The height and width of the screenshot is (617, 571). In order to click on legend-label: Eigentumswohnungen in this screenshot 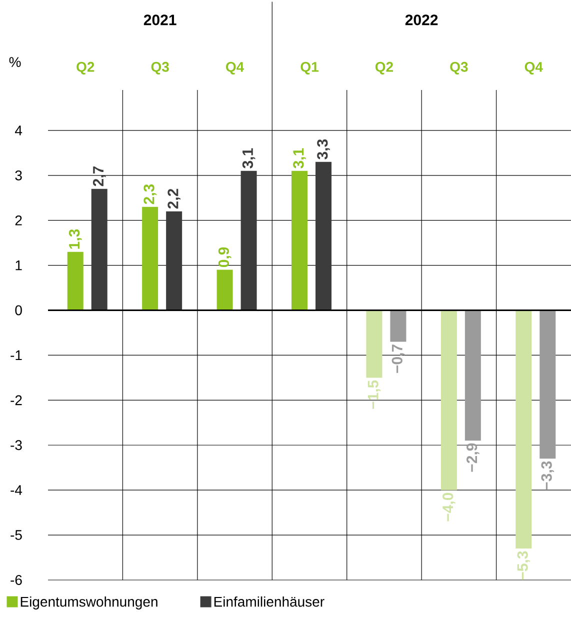, I will do `click(89, 603)`.